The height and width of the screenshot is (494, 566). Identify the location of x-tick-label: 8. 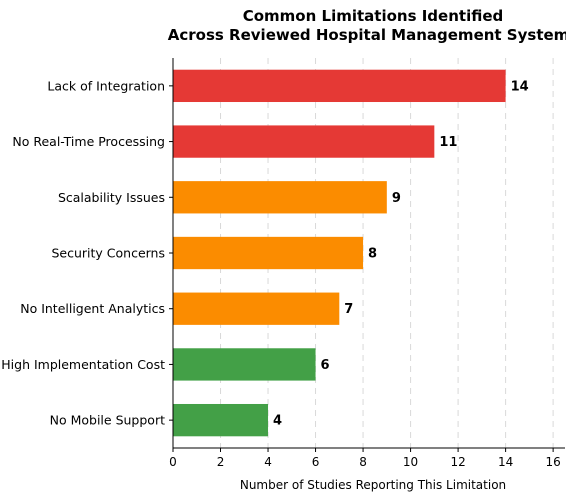
(363, 462).